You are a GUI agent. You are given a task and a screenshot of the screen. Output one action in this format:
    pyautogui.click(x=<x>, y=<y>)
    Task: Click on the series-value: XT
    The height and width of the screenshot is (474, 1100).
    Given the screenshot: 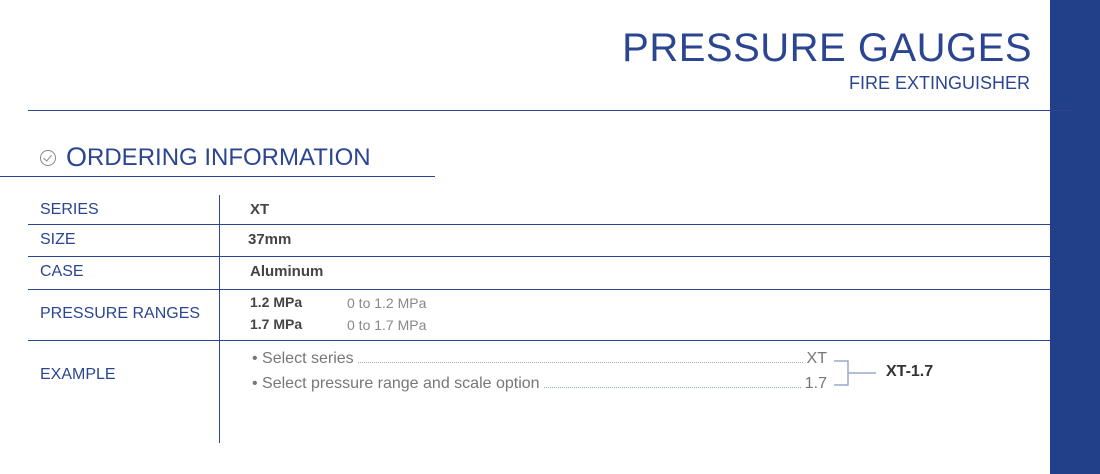 What is the action you would take?
    pyautogui.click(x=260, y=209)
    